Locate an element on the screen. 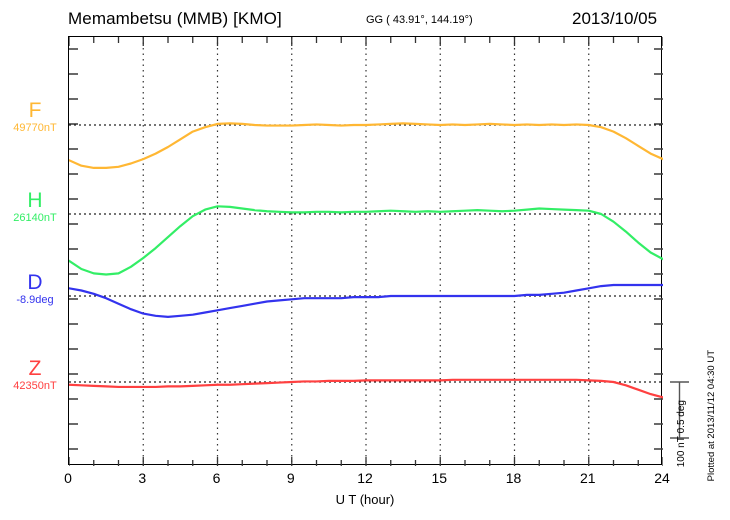 The width and height of the screenshot is (730, 520). scale-bar-label: 100 nT 0.5 deg is located at coordinates (681, 433).